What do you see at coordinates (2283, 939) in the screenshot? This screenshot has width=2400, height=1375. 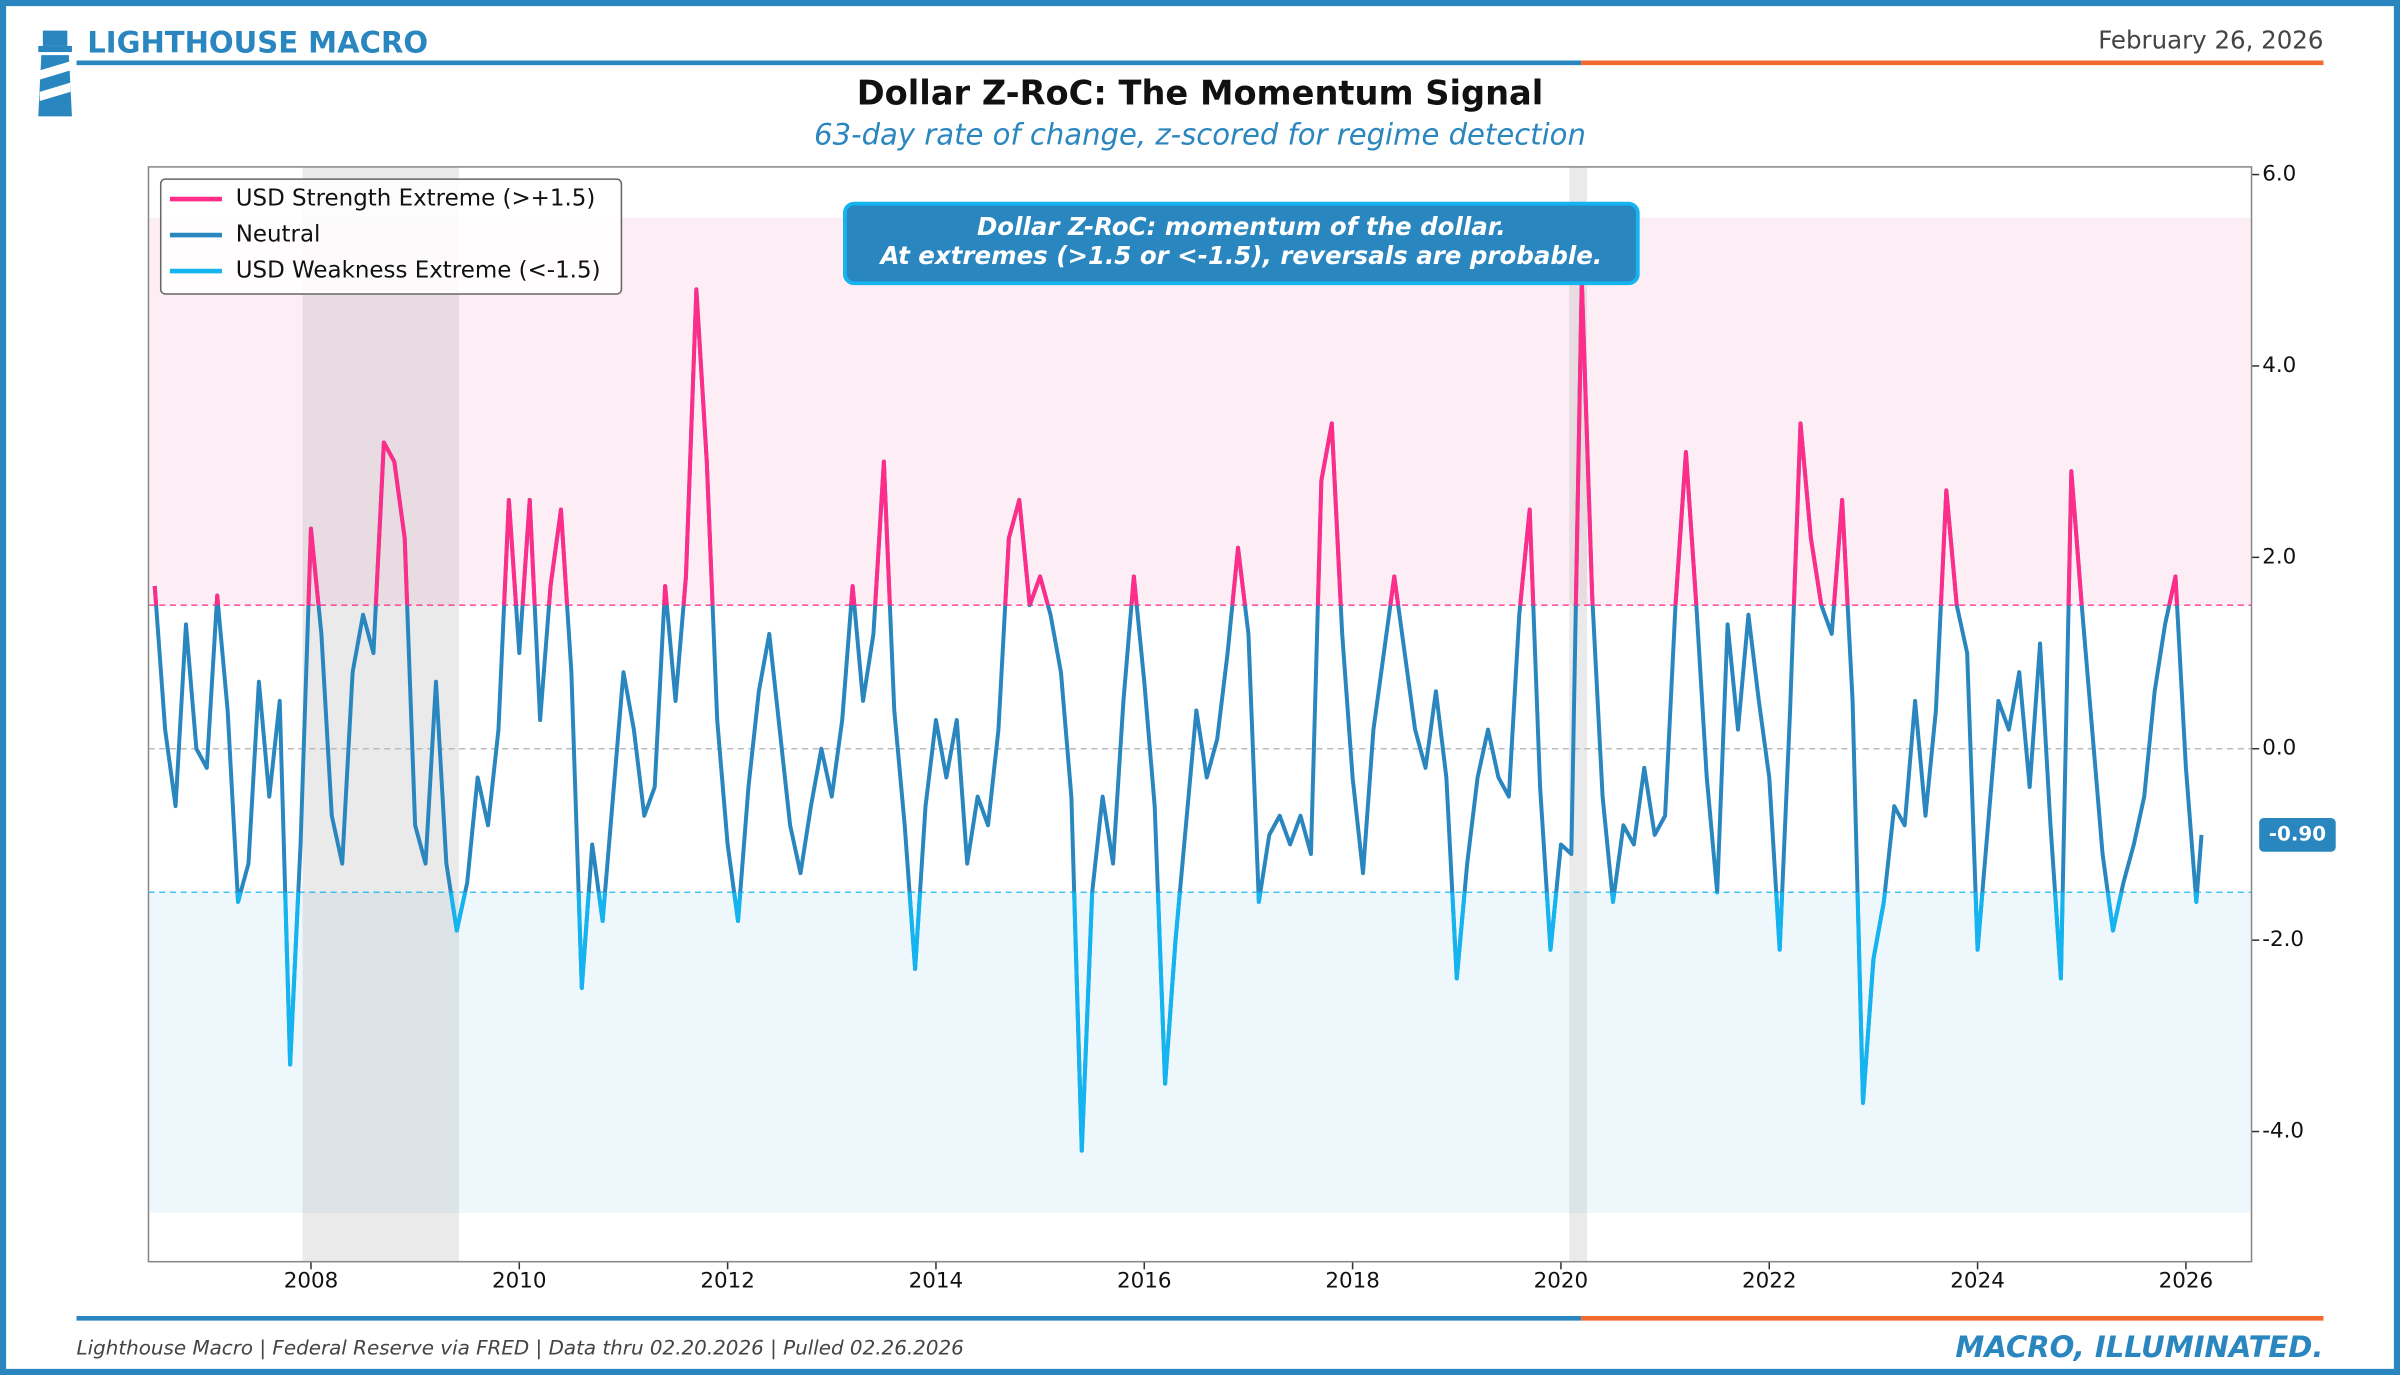 I see `y-tick-label: -2.0` at bounding box center [2283, 939].